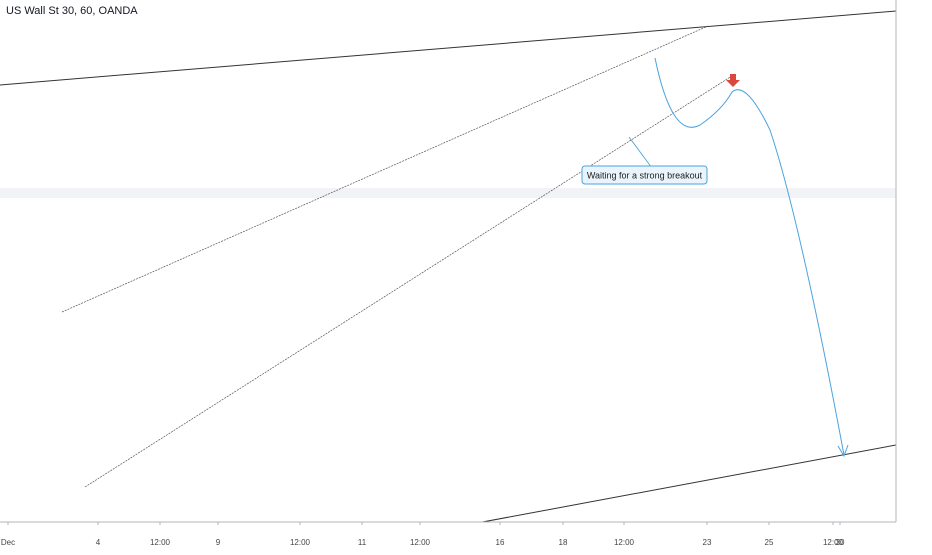 The height and width of the screenshot is (555, 932). What do you see at coordinates (448, 48) in the screenshot?
I see `trend-line-upper` at bounding box center [448, 48].